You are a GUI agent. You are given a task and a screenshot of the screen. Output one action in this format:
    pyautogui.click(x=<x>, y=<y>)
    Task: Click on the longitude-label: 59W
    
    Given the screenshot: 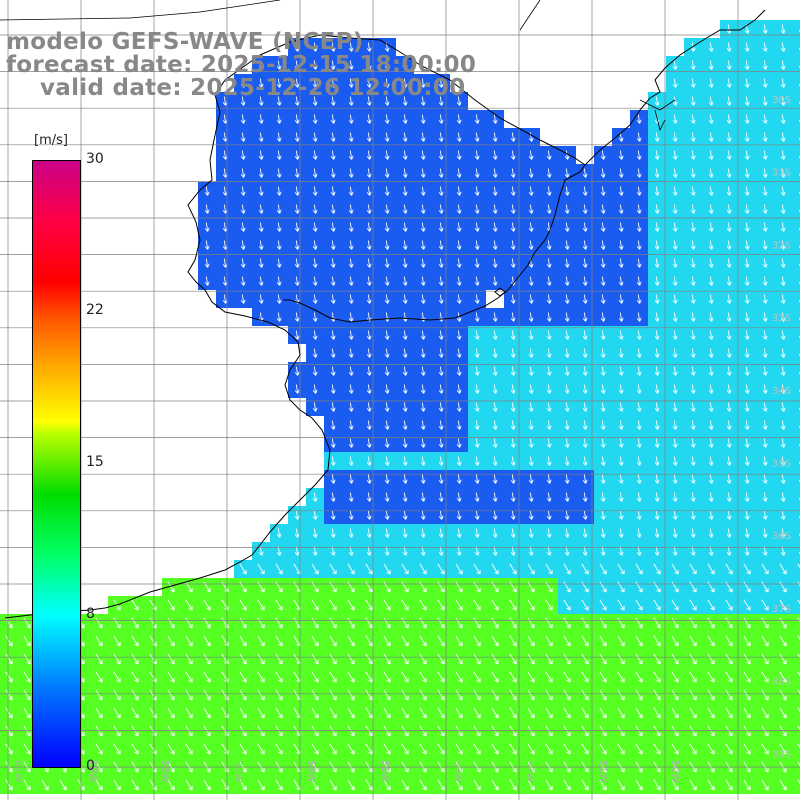 What is the action you would take?
    pyautogui.click(x=92, y=771)
    